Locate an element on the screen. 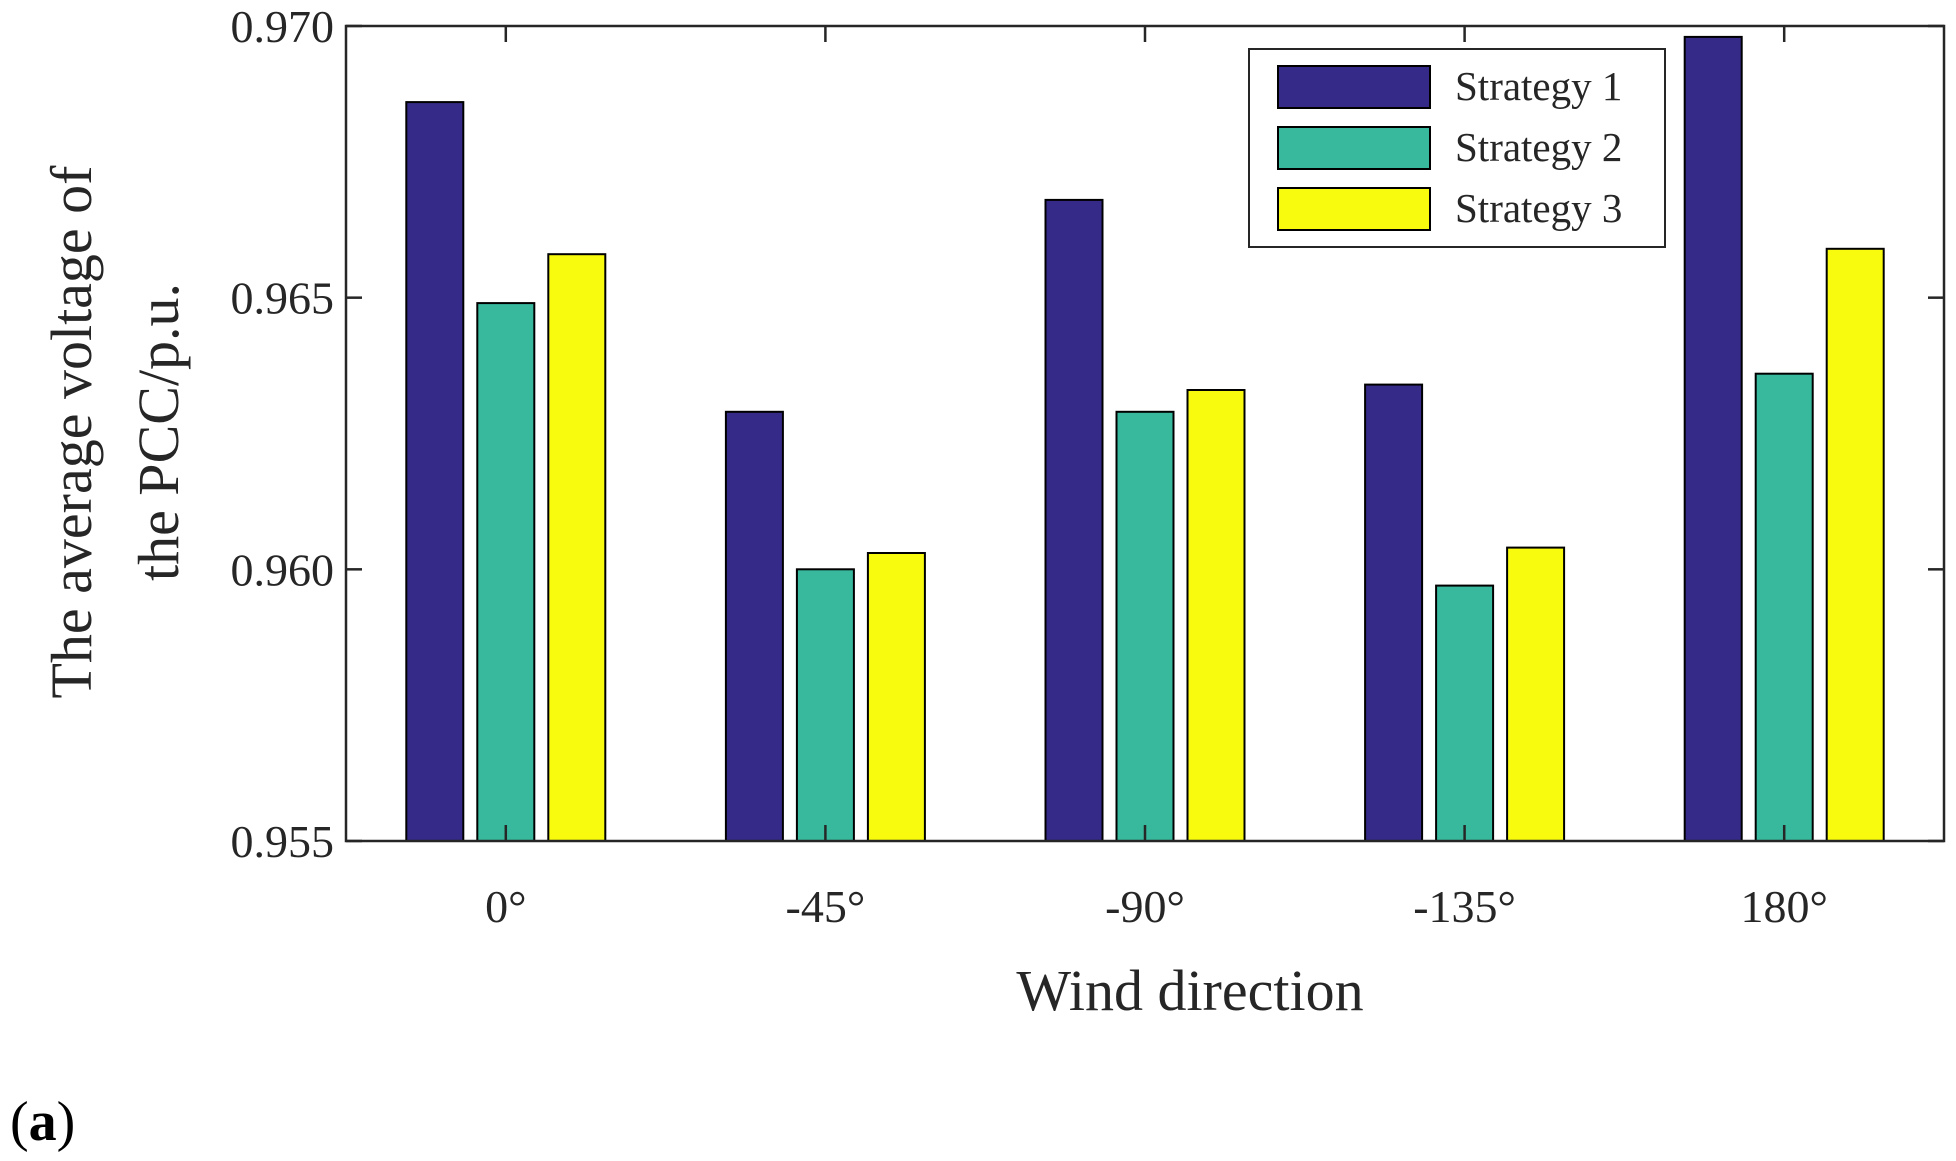  panel-label-close: ) is located at coordinates (66, 1122).